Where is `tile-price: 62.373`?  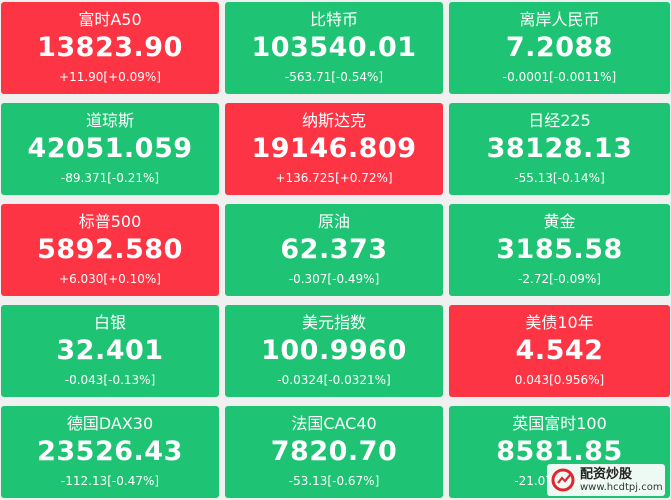 tile-price: 62.373 is located at coordinates (334, 249).